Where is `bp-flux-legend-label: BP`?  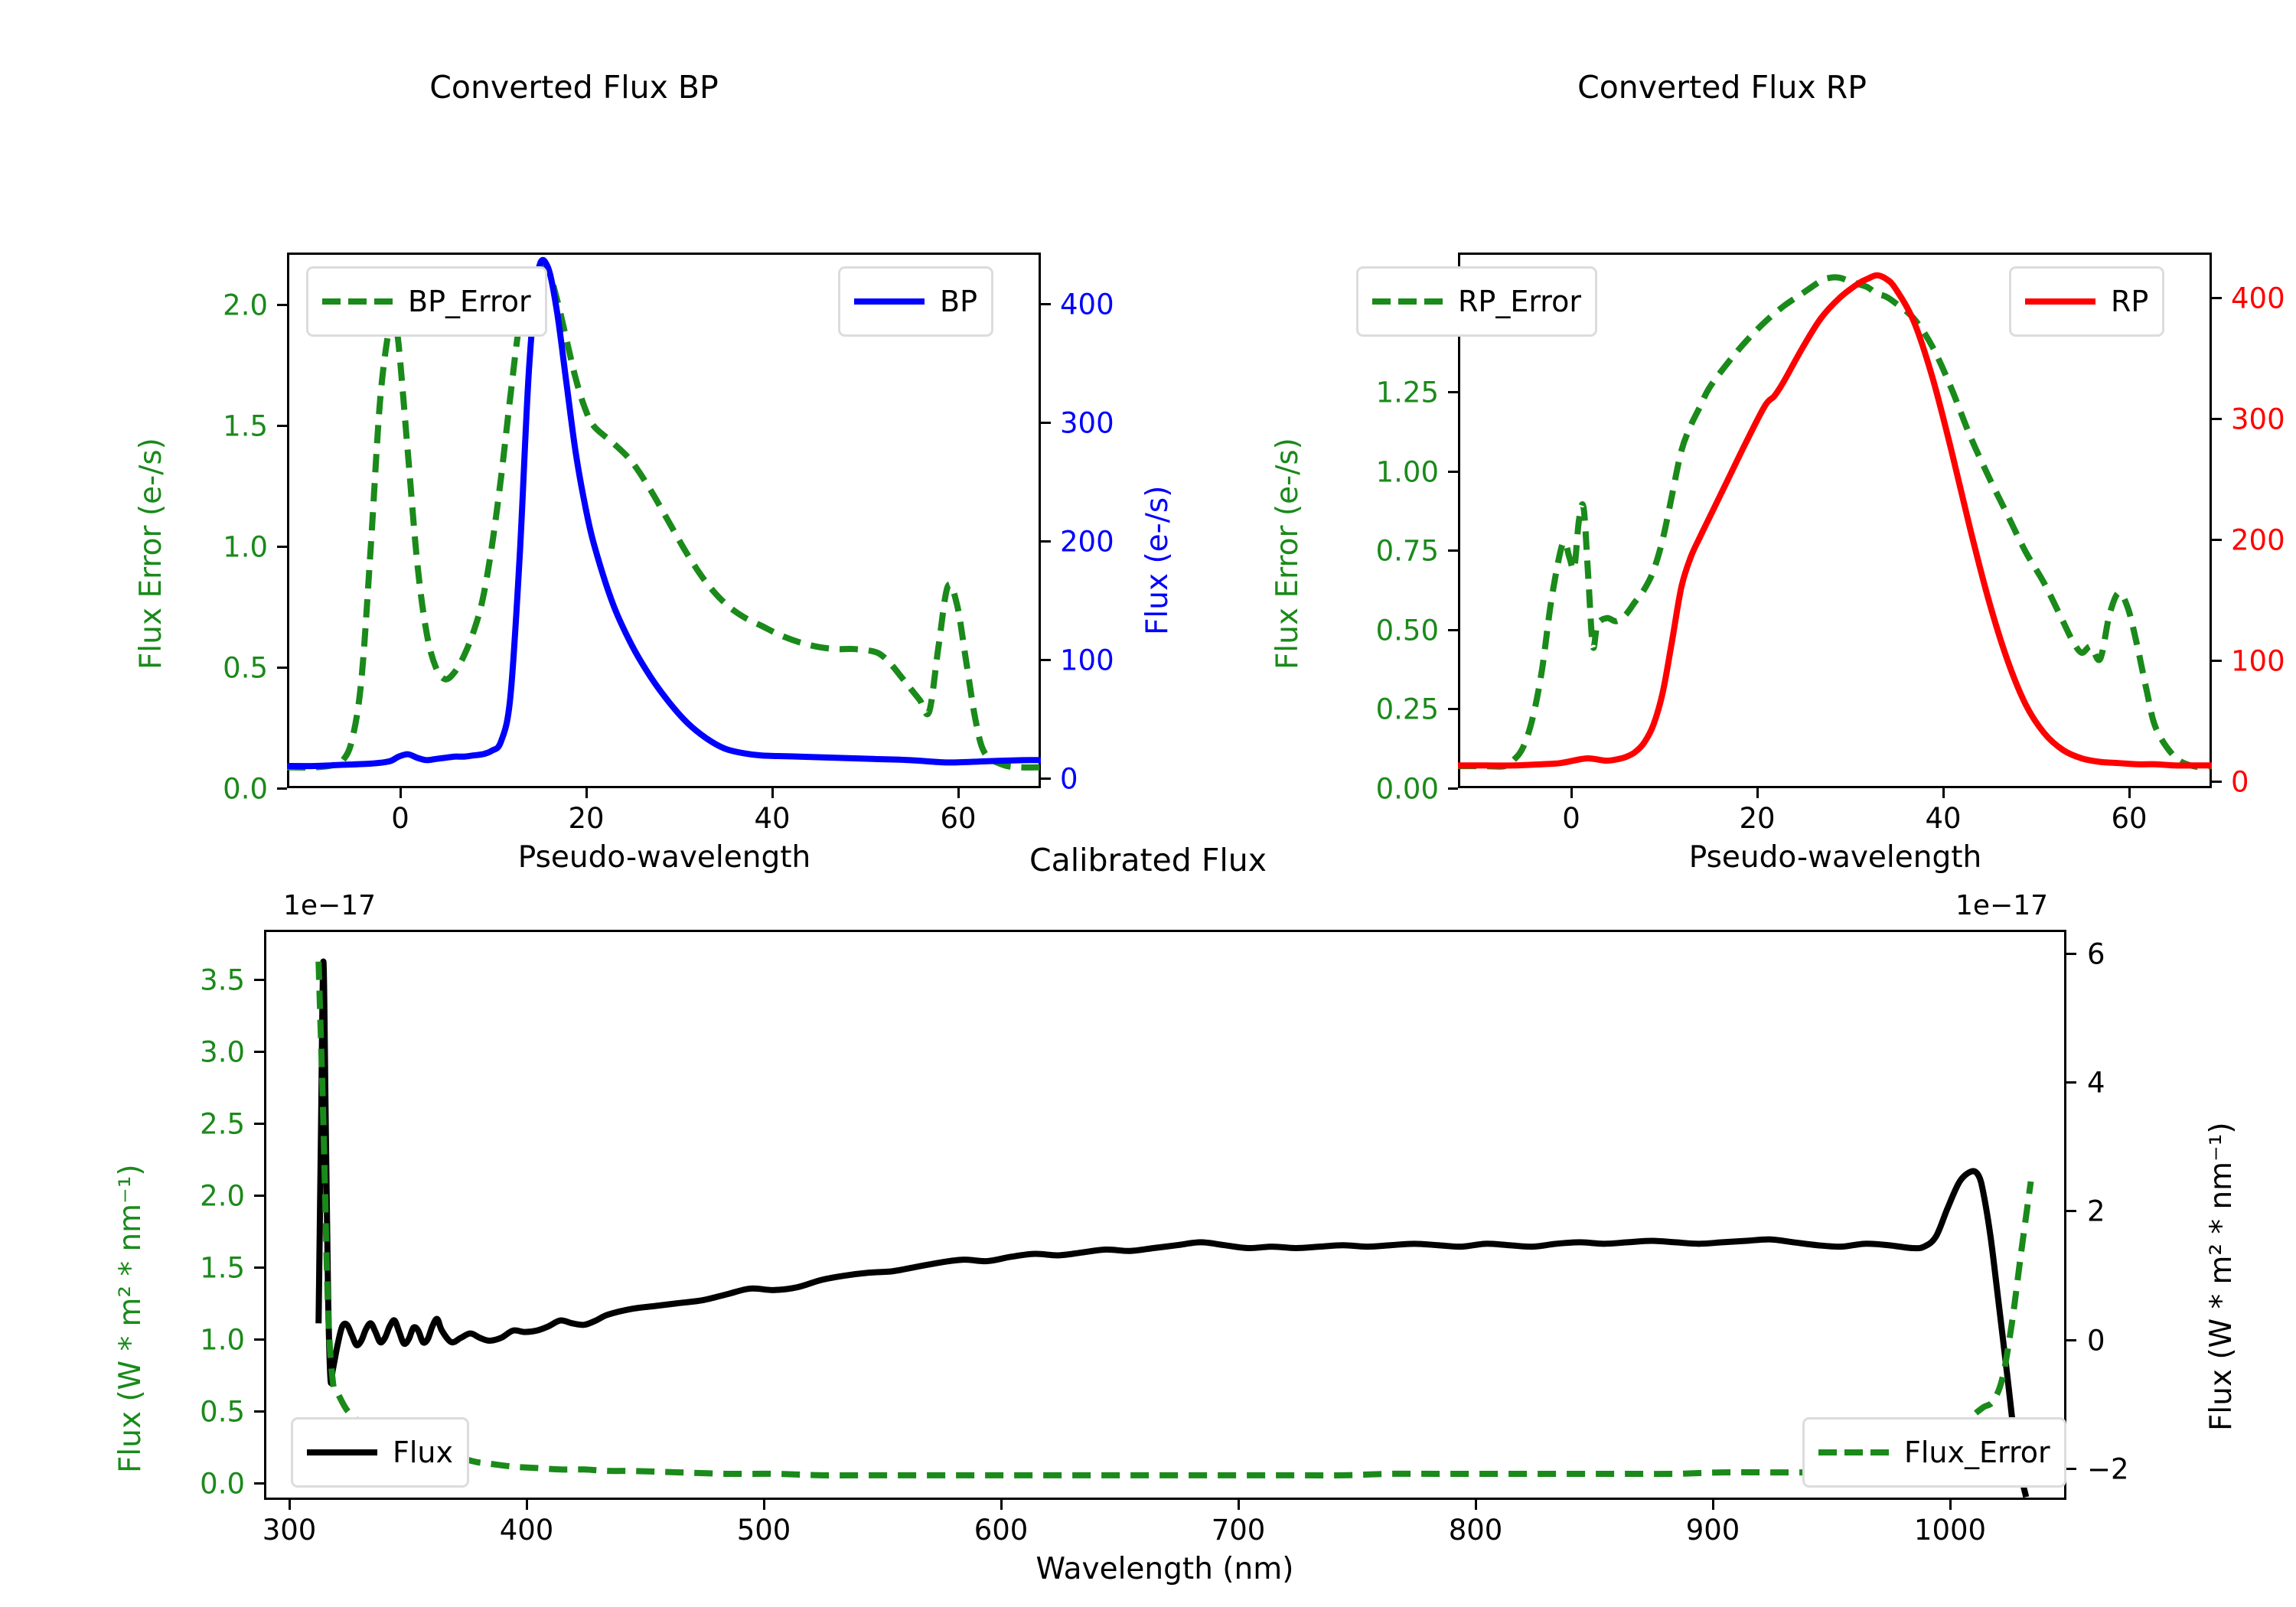 bp-flux-legend-label: BP is located at coordinates (958, 301).